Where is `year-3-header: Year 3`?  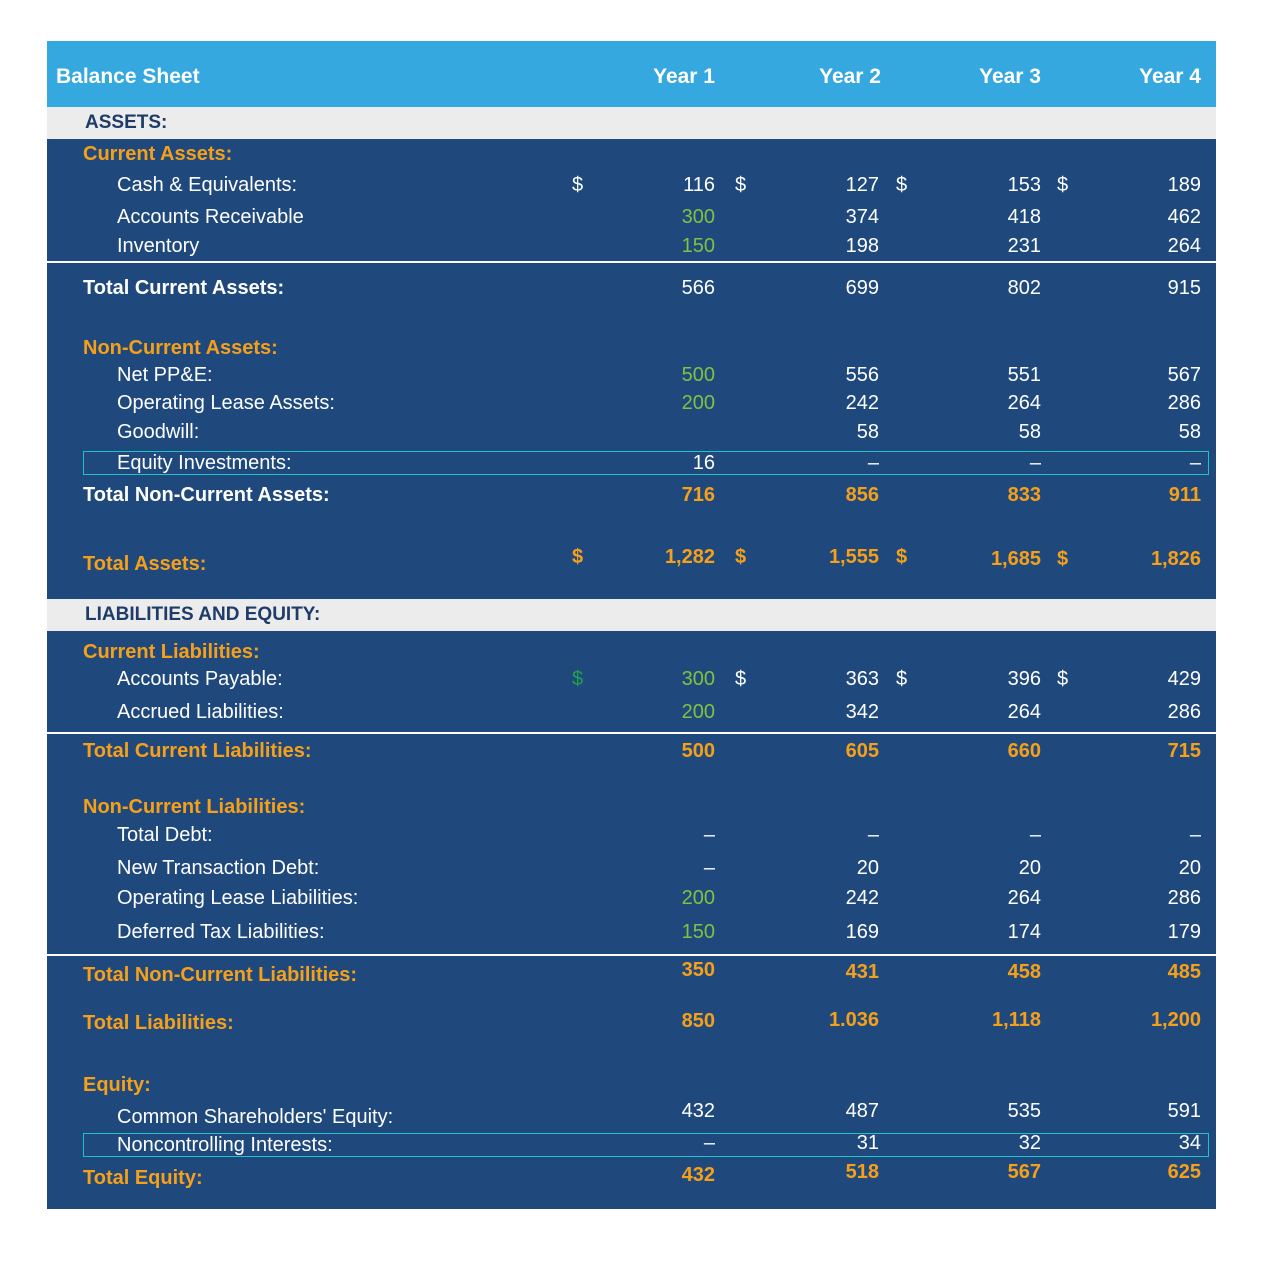
year-3-header: Year 3 is located at coordinates (1010, 76).